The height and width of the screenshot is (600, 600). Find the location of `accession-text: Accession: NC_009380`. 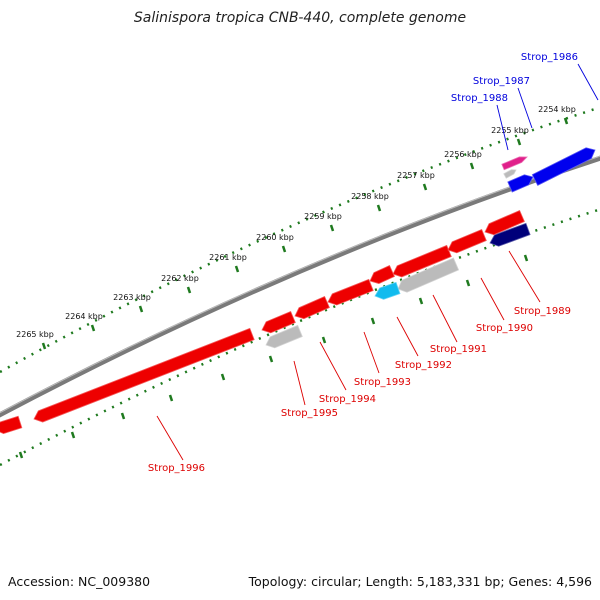

accession-text: Accession: NC_009380 is located at coordinates (79, 581).